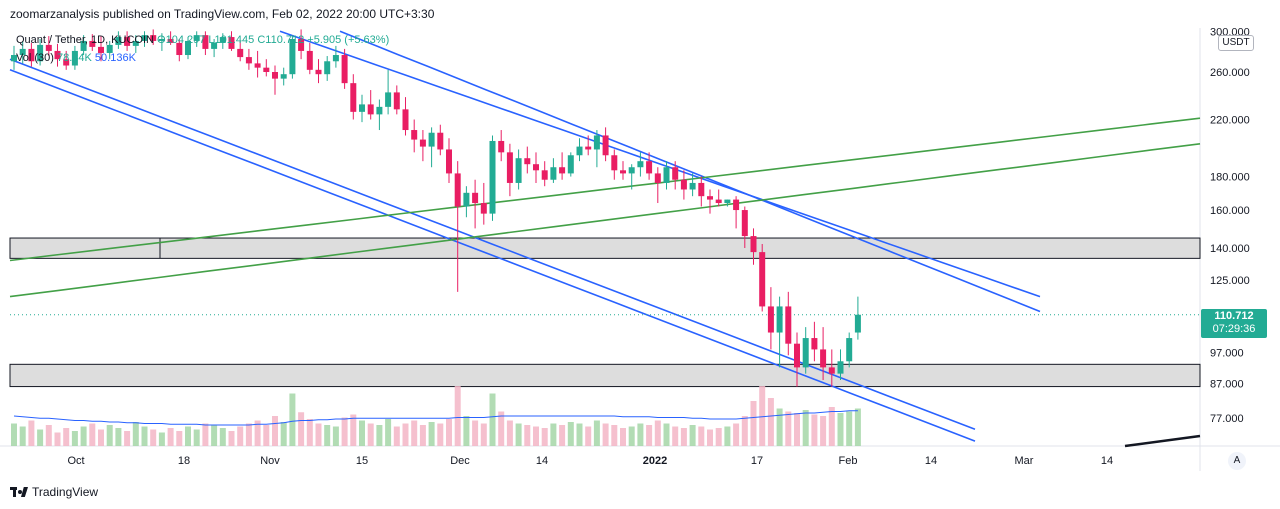 This screenshot has height=509, width=1280. Describe the element at coordinates (1227, 353) in the screenshot. I see `price-tick-label: 97.000` at that location.